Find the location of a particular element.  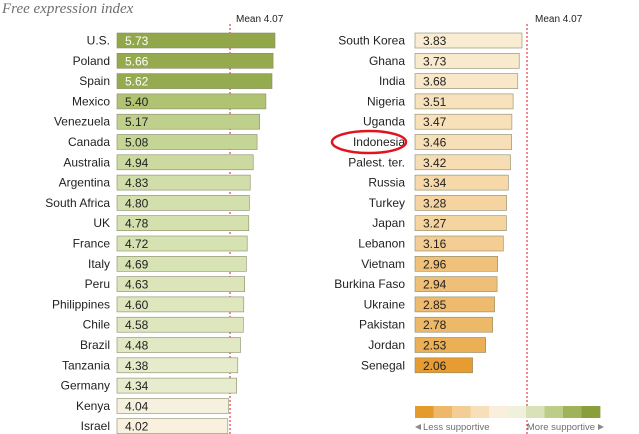

left-value-label: 5.66 is located at coordinates (137, 61).